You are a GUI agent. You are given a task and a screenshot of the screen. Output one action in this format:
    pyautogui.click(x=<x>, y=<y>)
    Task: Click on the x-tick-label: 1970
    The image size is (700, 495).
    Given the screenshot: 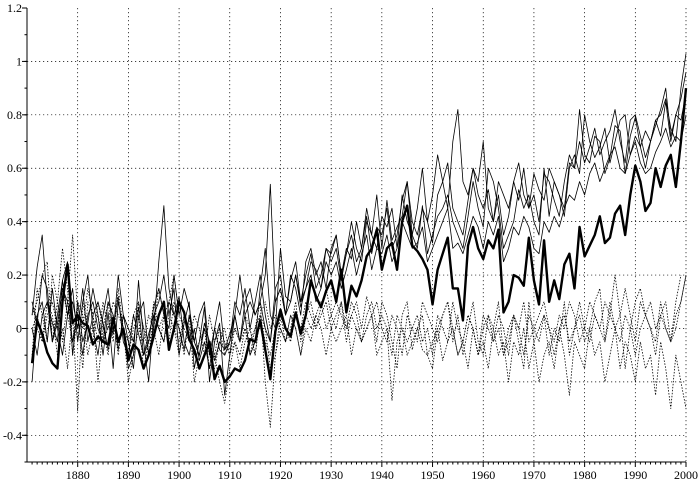 What is the action you would take?
    pyautogui.click(x=534, y=475)
    